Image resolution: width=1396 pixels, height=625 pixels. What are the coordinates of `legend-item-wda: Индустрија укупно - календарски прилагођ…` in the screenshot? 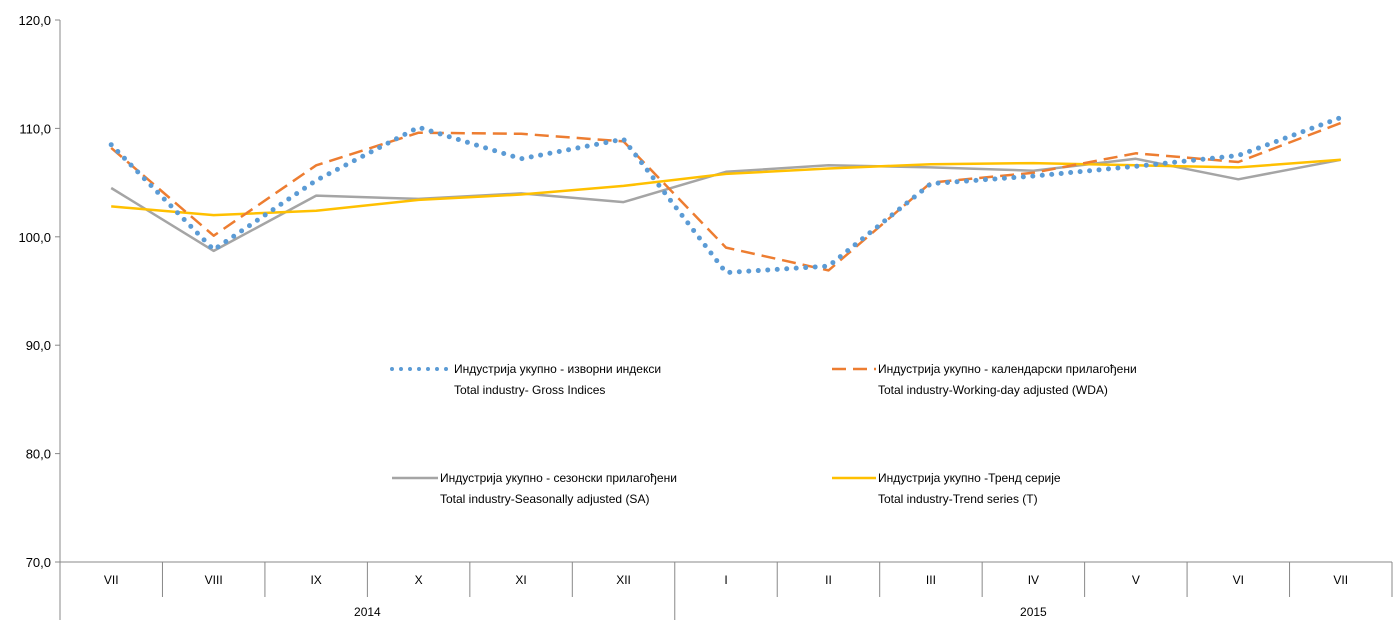 It's located at (984, 379).